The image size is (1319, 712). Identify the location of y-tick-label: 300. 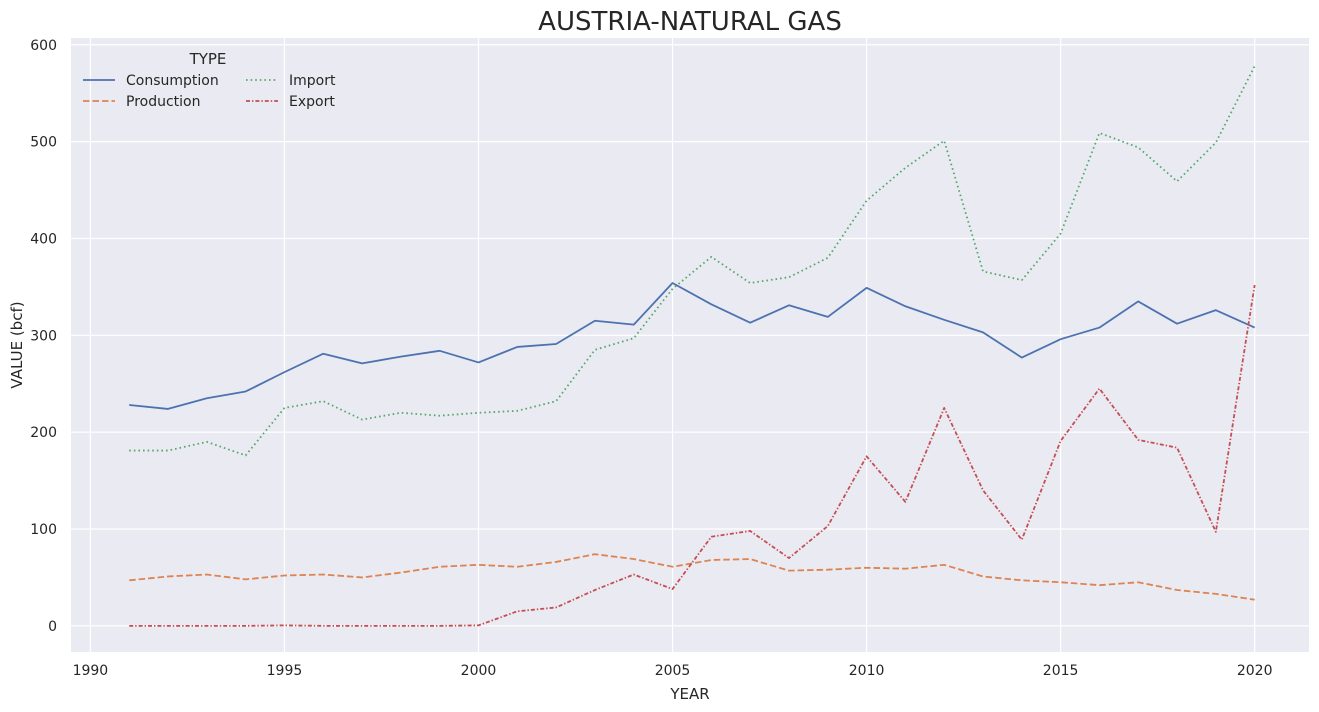
(43, 336).